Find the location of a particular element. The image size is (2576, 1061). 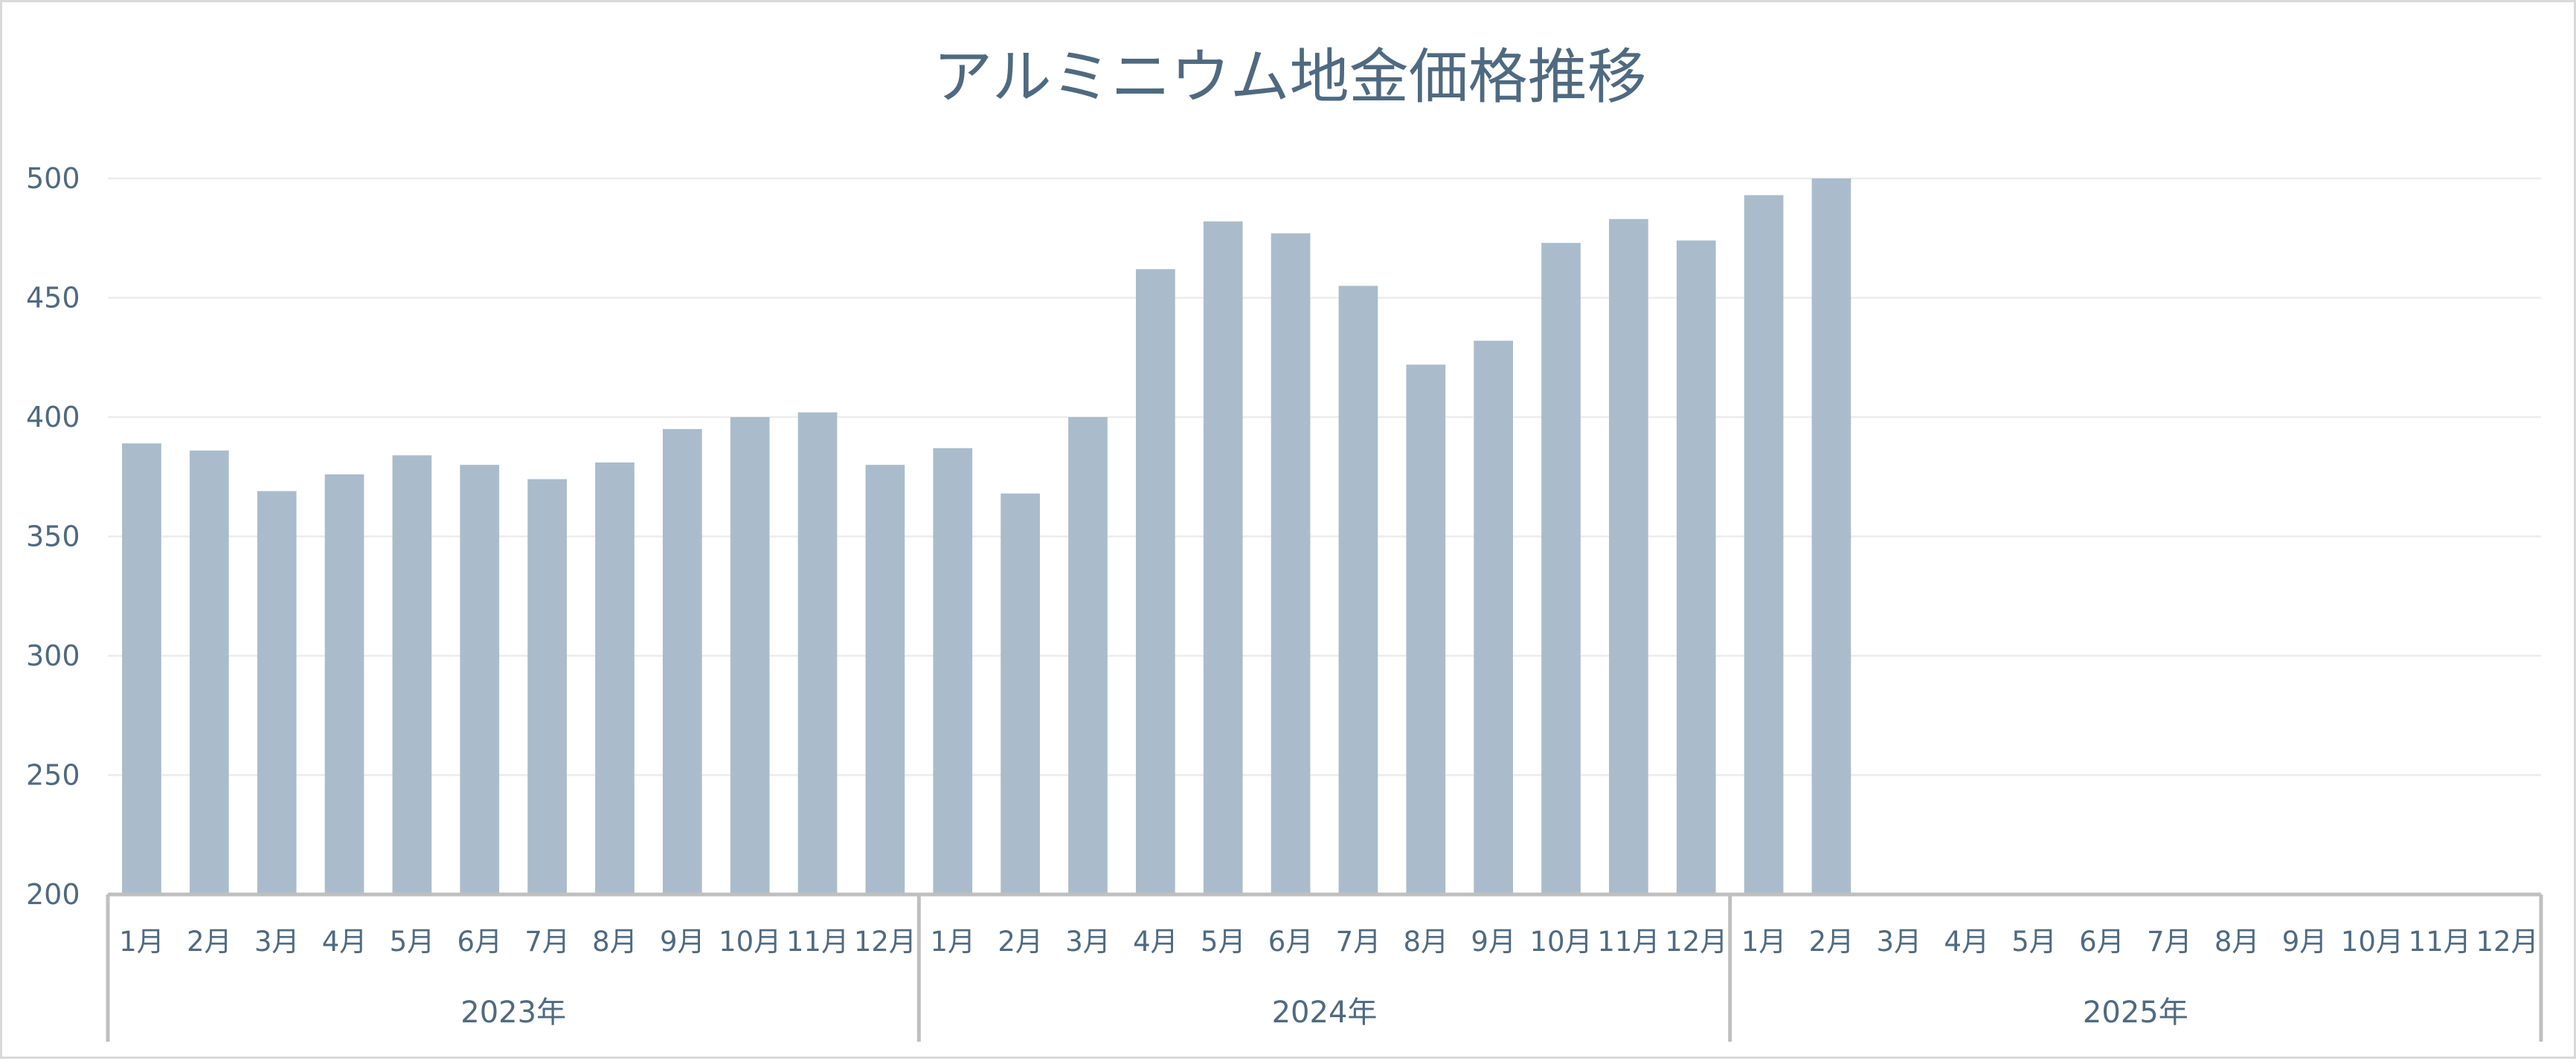

bar-2024年-11月 is located at coordinates (1629, 556).